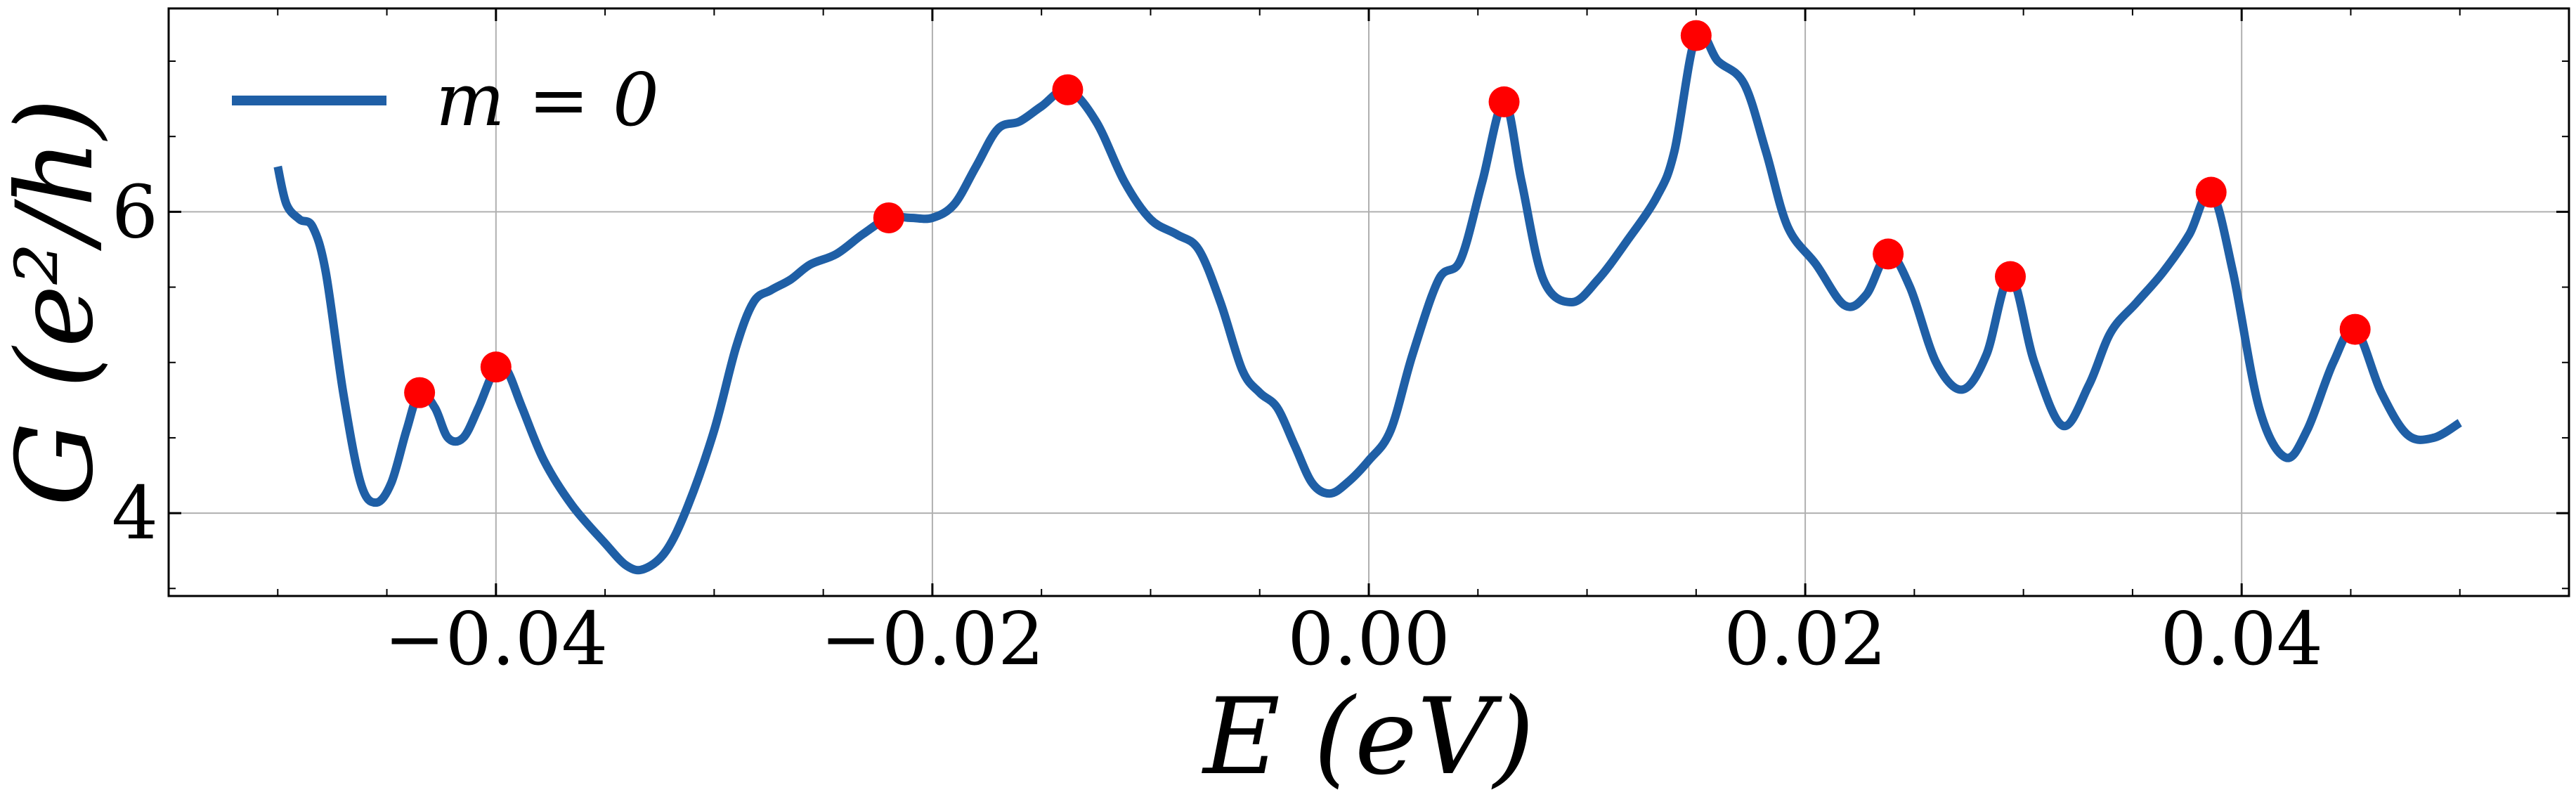 This screenshot has height=797, width=2576. Describe the element at coordinates (547, 100) in the screenshot. I see `legend-label: m = 0` at that location.